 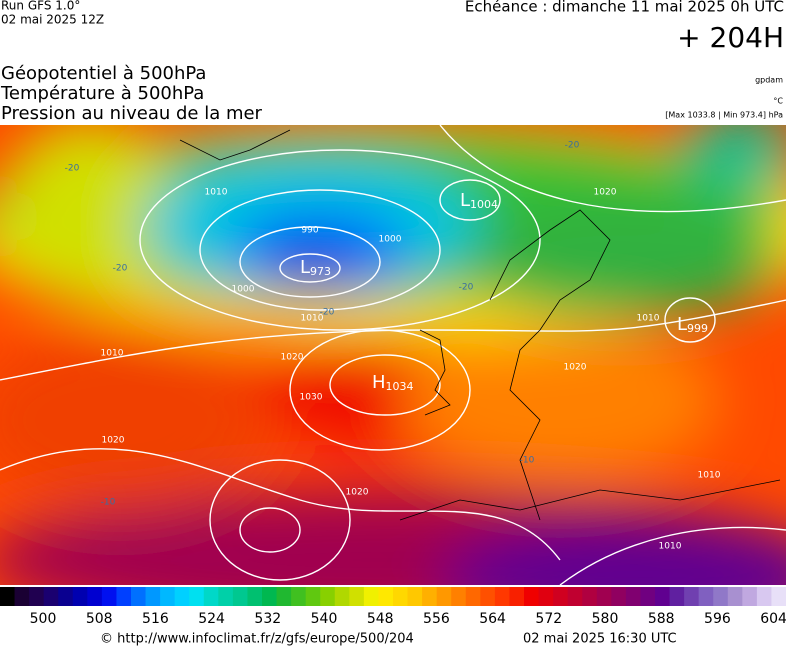 I want to click on colorbar-label: 556, so click(x=436, y=619).